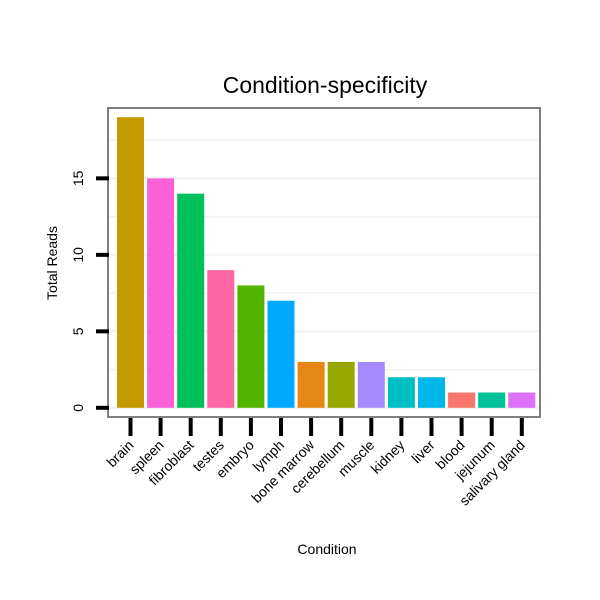 This screenshot has width=600, height=600. Describe the element at coordinates (371, 384) in the screenshot. I see `bar-muscle` at that location.